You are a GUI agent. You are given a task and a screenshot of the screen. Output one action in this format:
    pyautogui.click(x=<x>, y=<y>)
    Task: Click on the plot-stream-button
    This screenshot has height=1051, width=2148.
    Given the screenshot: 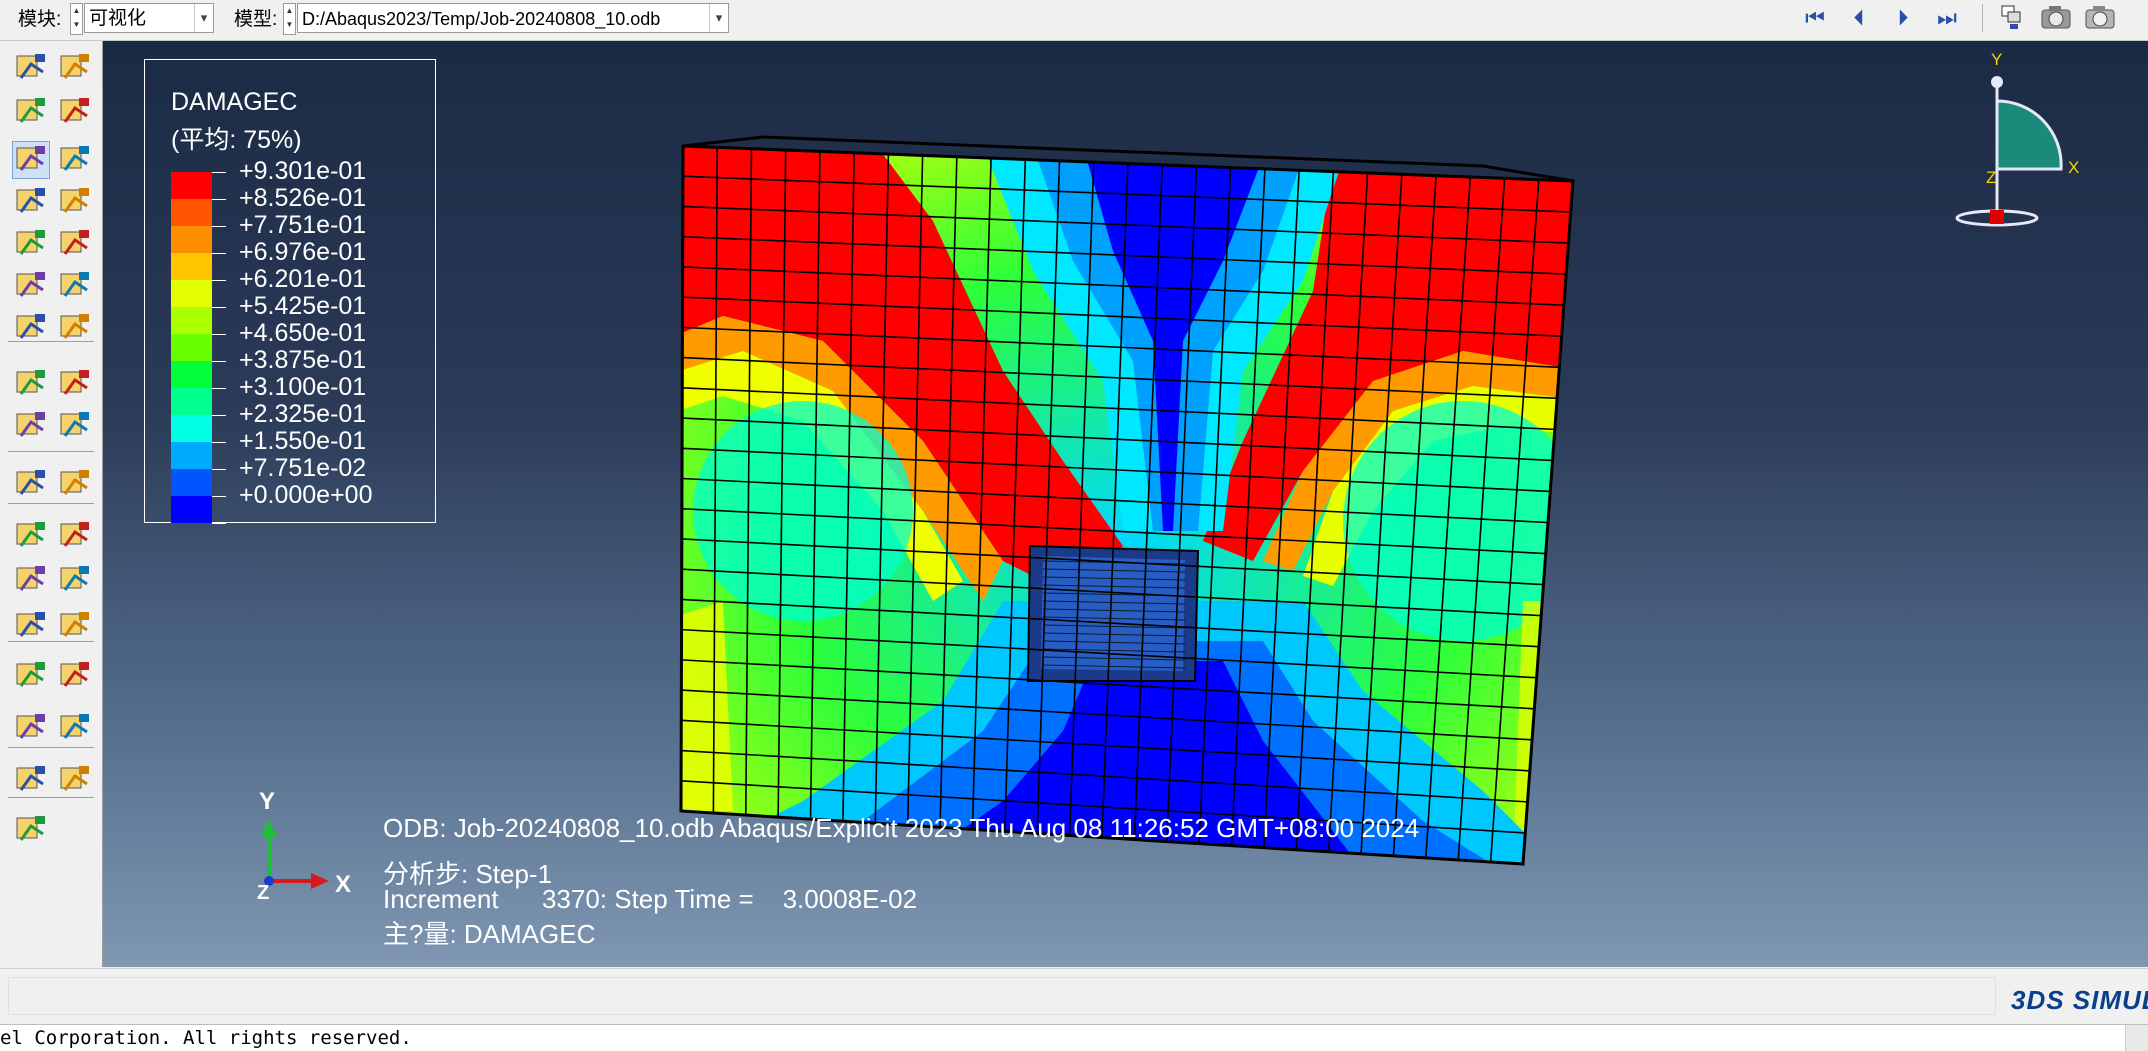 What is the action you would take?
    pyautogui.click(x=31, y=286)
    